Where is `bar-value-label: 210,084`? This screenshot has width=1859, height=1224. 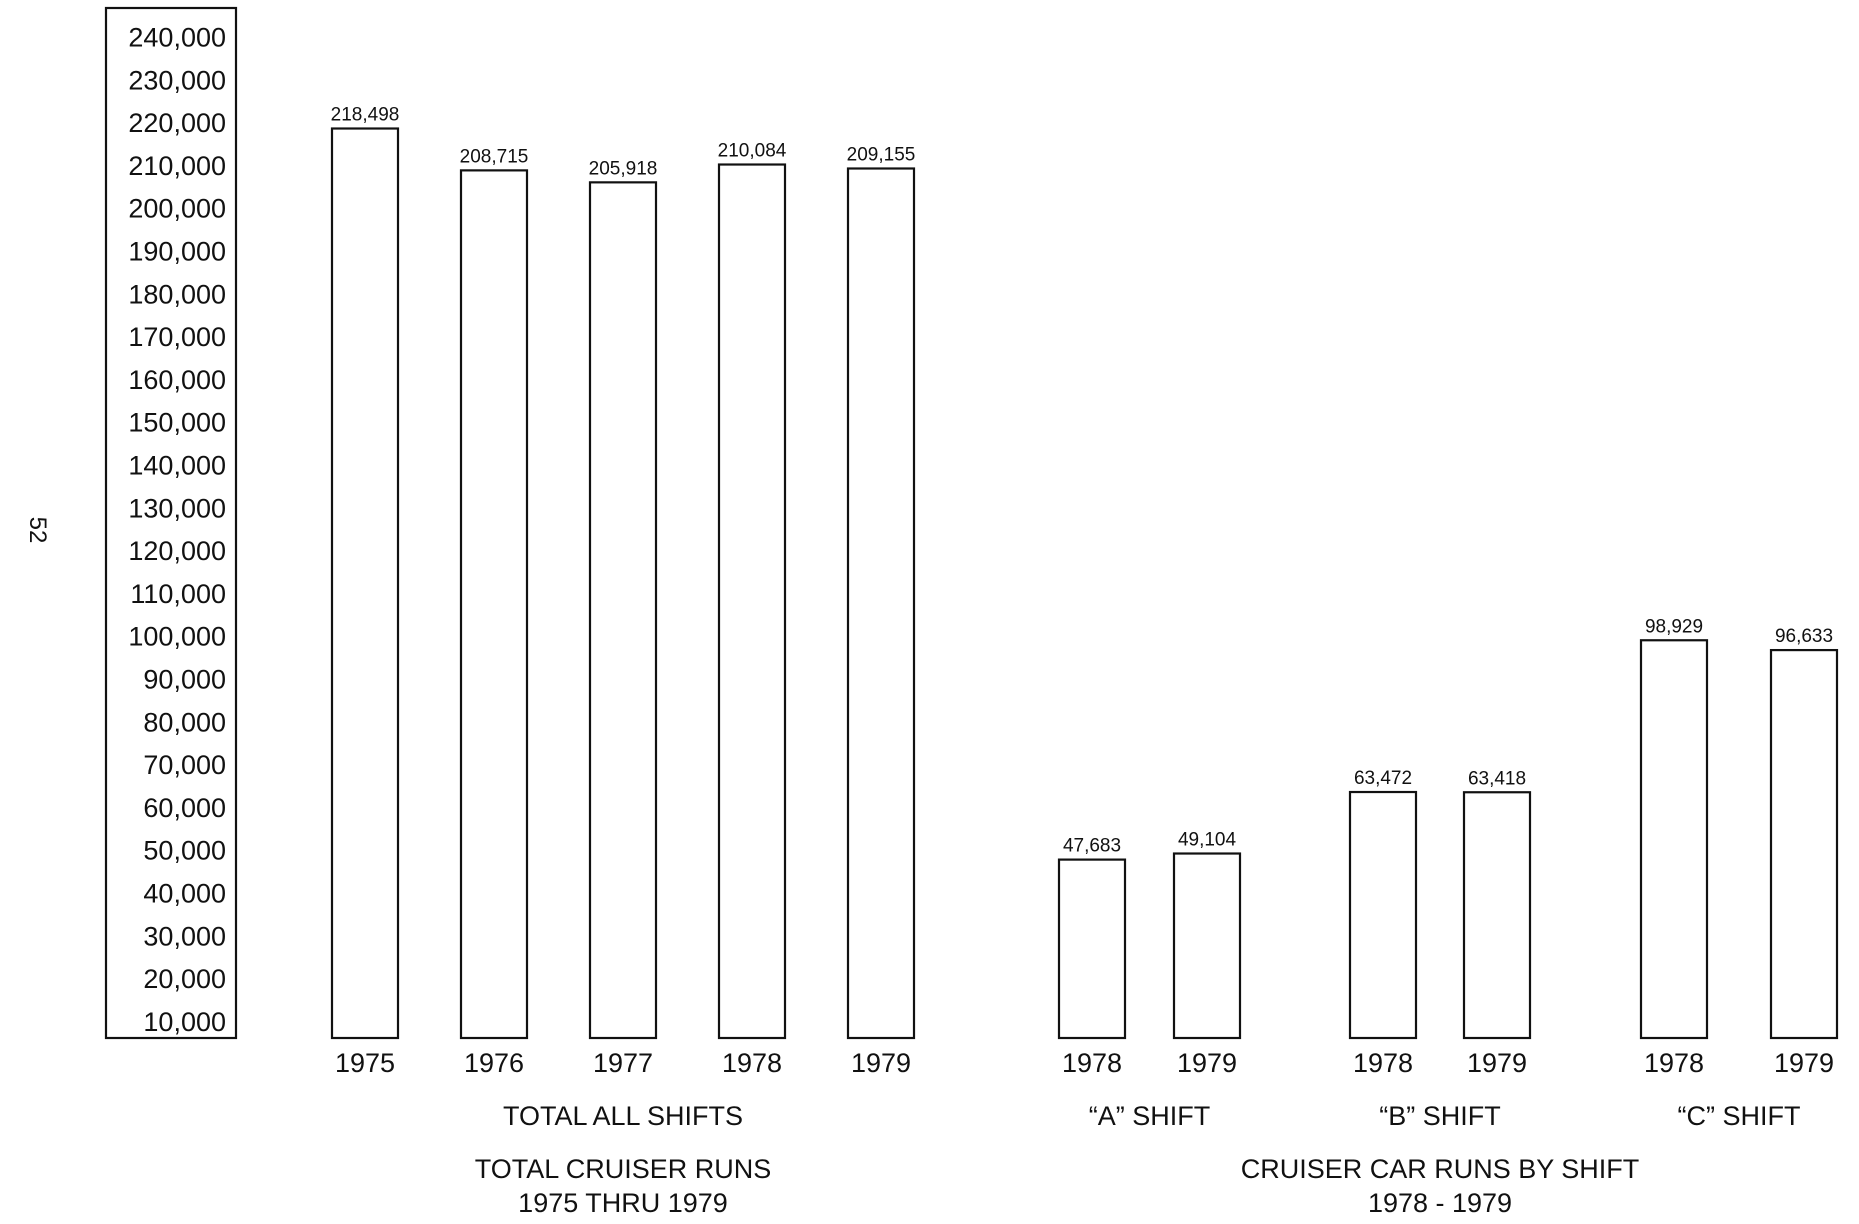 bar-value-label: 210,084 is located at coordinates (752, 151).